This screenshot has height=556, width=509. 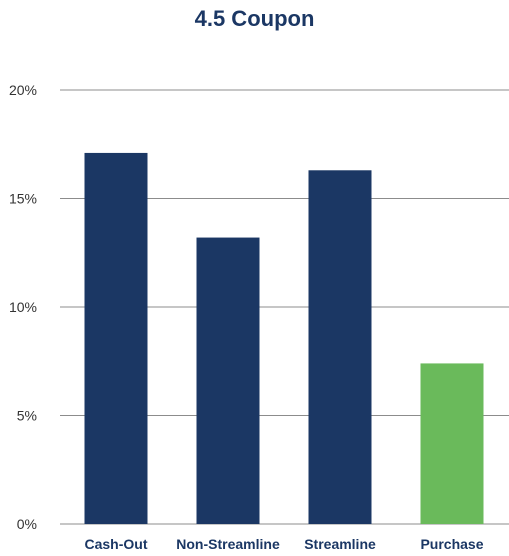 I want to click on bar-non-streamline, so click(x=228, y=380).